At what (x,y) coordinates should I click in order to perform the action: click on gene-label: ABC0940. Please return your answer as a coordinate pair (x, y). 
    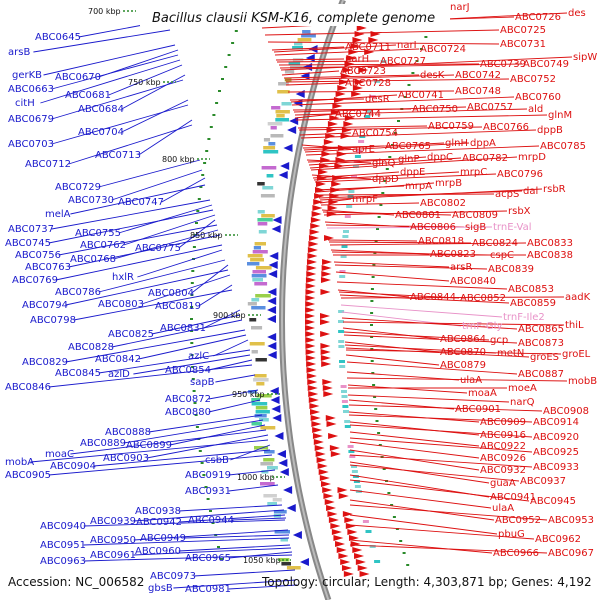
    Looking at the image, I should click on (63, 526).